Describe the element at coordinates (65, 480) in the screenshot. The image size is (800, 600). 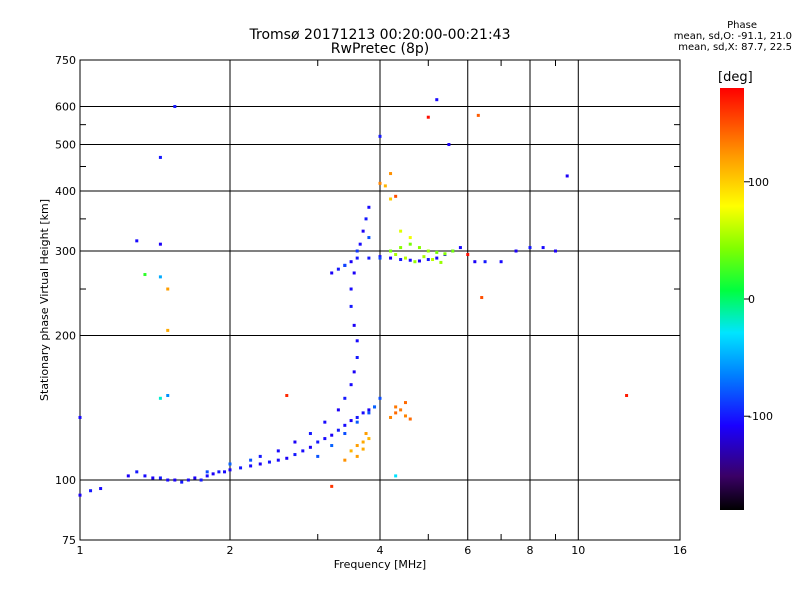
I see `y-tick-label: 100` at that location.